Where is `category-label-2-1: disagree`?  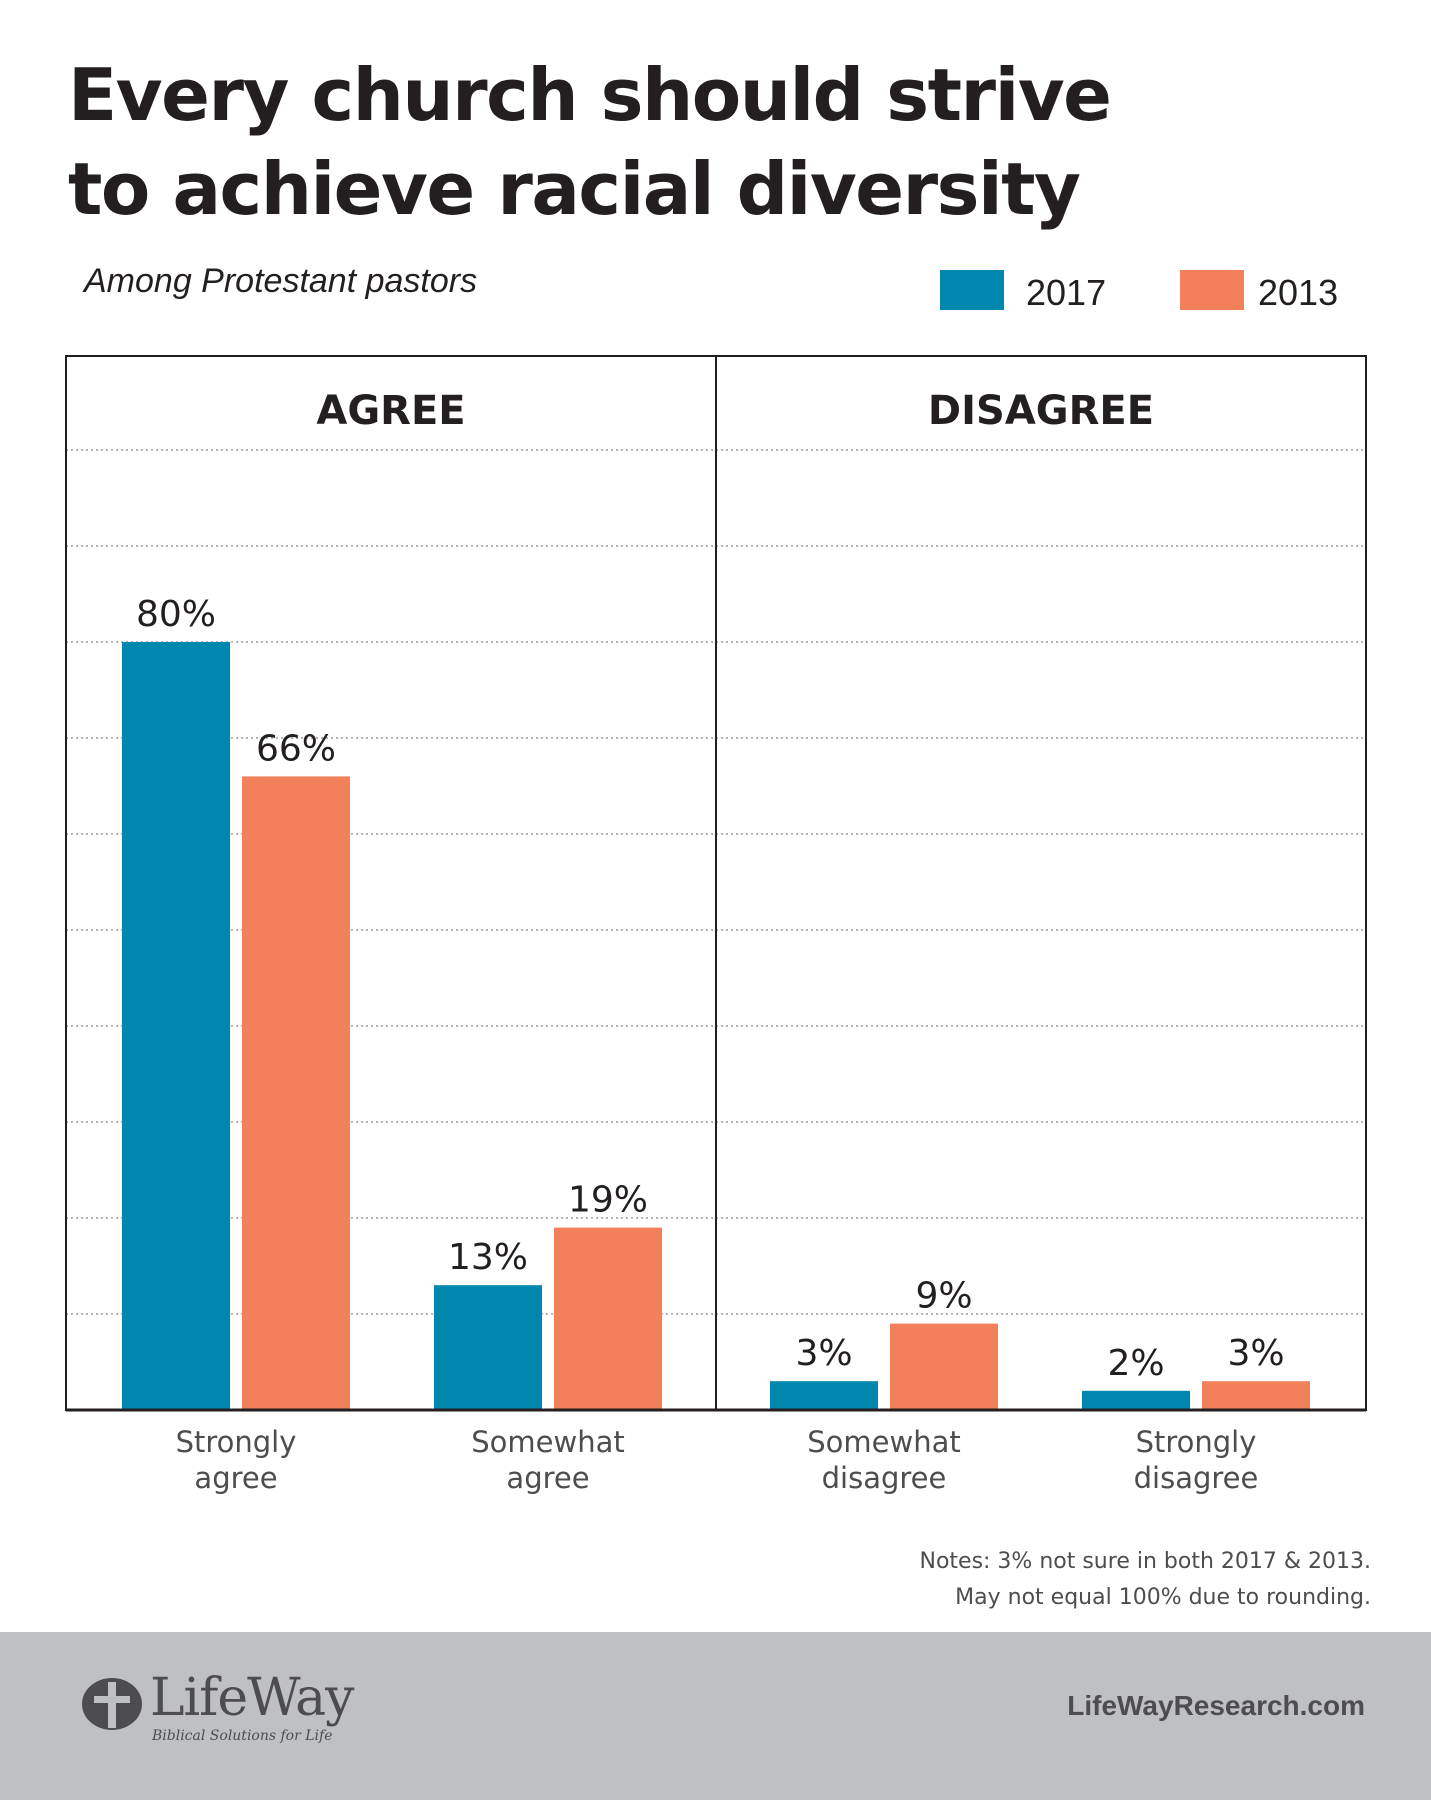
category-label-2-1: disagree is located at coordinates (884, 1478).